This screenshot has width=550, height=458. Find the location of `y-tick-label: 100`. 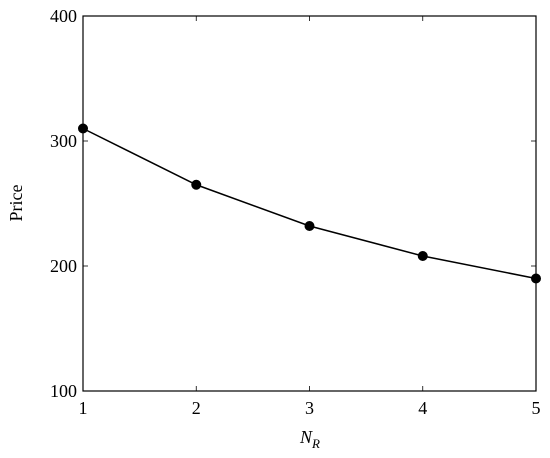

y-tick-label: 100 is located at coordinates (63, 391).